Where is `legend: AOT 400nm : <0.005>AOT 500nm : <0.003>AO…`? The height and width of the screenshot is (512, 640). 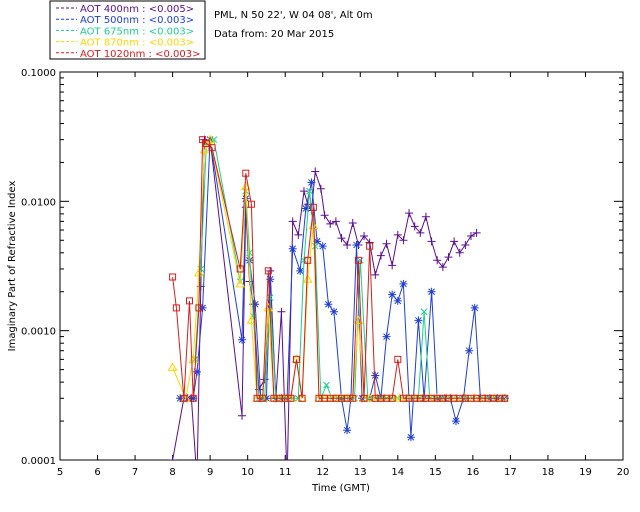
legend: AOT 400nm : <0.005>AOT 500nm : <0.003>AO… is located at coordinates (127, 30).